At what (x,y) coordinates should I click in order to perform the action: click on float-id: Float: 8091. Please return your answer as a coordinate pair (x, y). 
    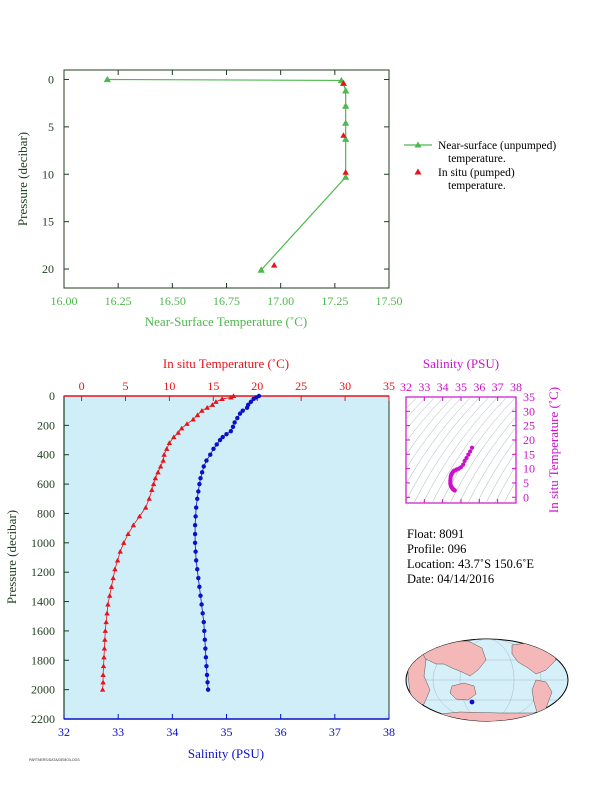
    Looking at the image, I should click on (436, 534).